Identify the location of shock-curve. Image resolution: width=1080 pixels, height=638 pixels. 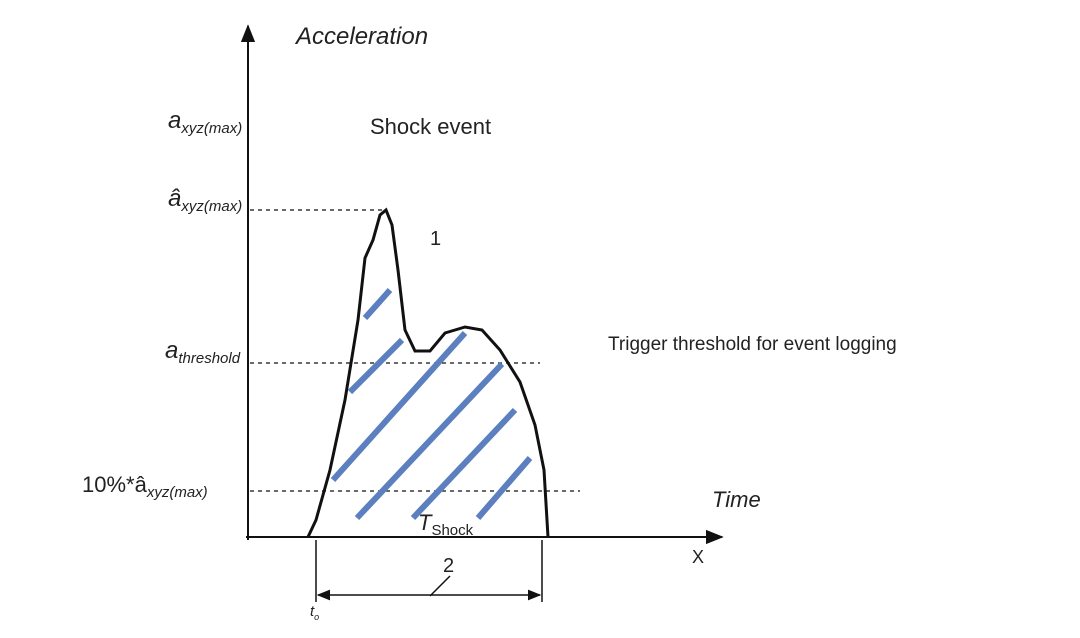
(428, 372).